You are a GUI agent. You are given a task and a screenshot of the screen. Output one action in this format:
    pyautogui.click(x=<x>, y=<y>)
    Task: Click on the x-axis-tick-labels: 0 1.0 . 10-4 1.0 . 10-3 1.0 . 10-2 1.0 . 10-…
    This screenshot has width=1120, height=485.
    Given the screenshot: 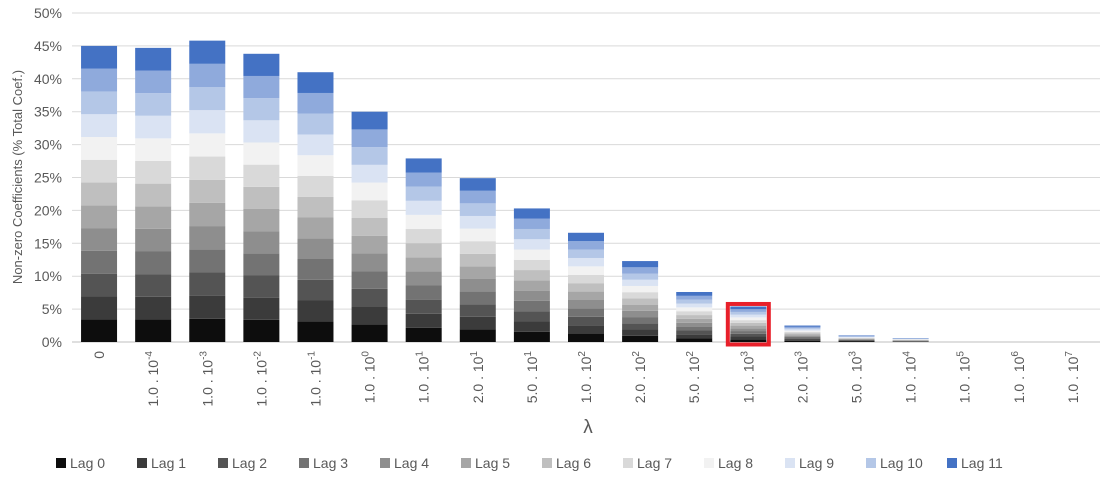 What is the action you would take?
    pyautogui.click(x=586, y=379)
    